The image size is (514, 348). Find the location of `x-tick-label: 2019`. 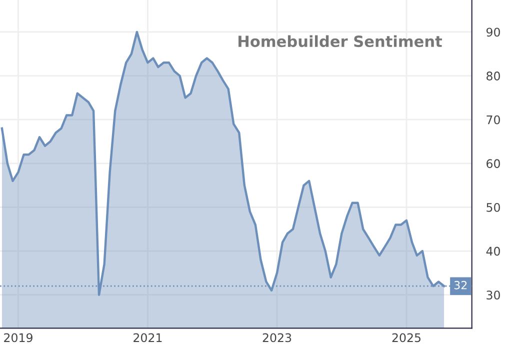

x-tick-label: 2019 is located at coordinates (18, 337).